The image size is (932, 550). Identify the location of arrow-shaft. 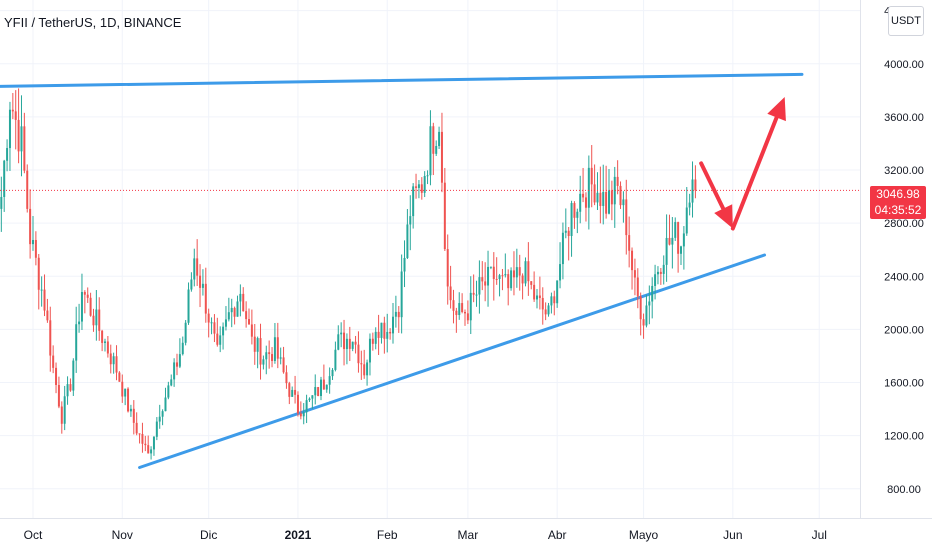
(712, 186).